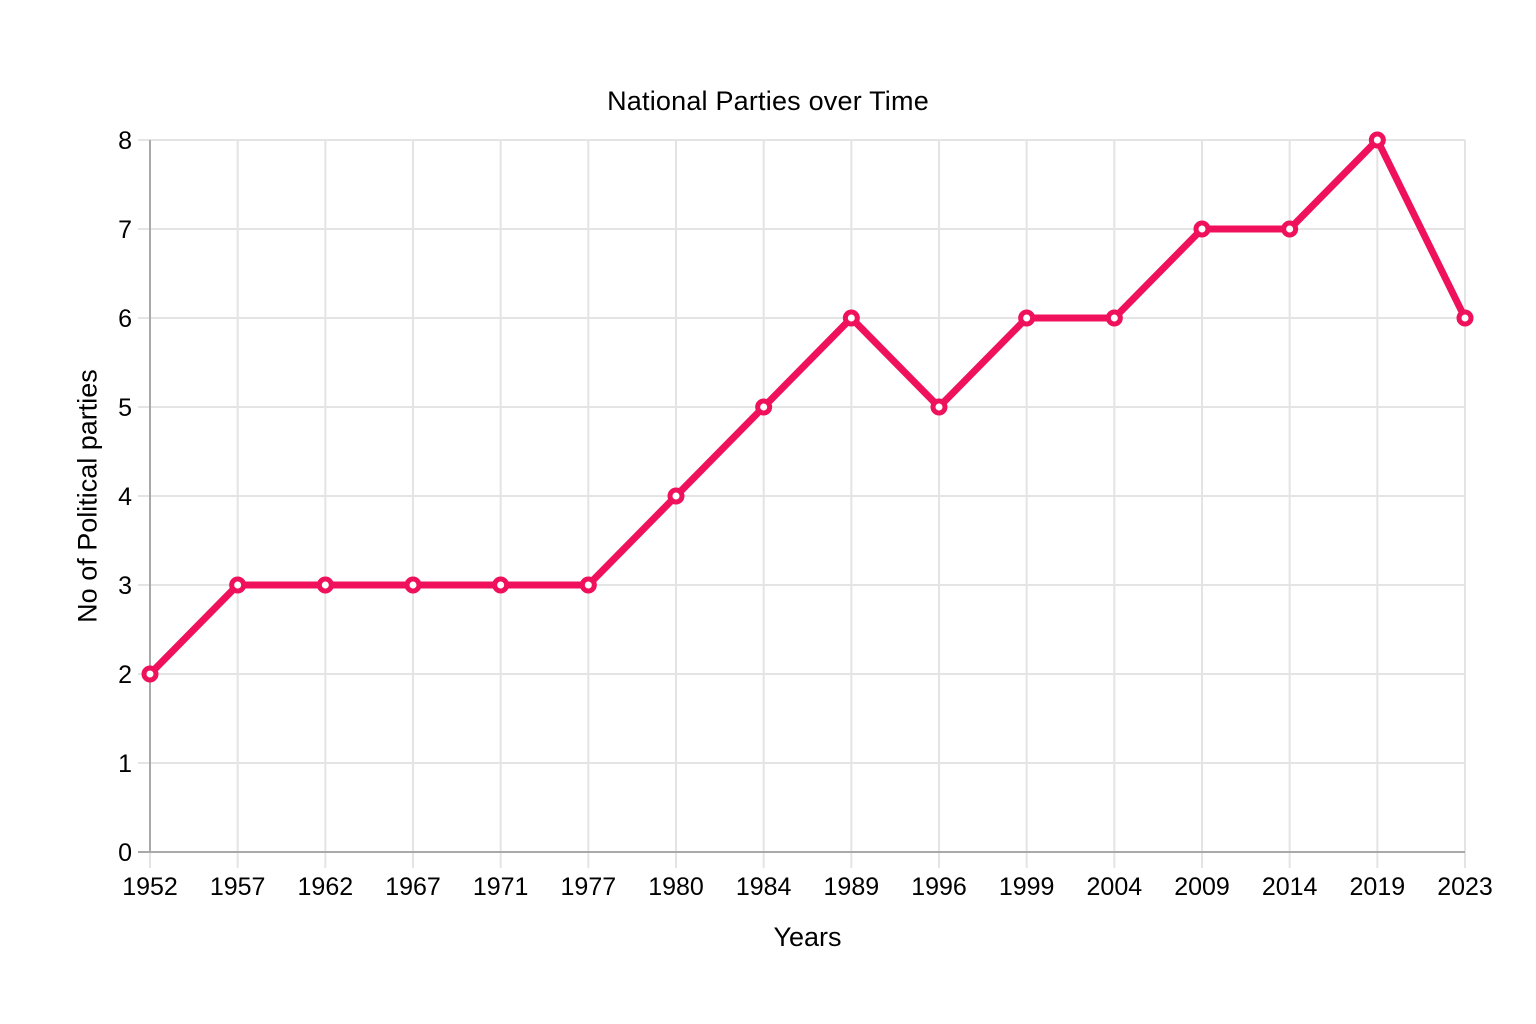 The width and height of the screenshot is (1536, 1024). What do you see at coordinates (1378, 887) in the screenshot?
I see `x-tick-label: 2019` at bounding box center [1378, 887].